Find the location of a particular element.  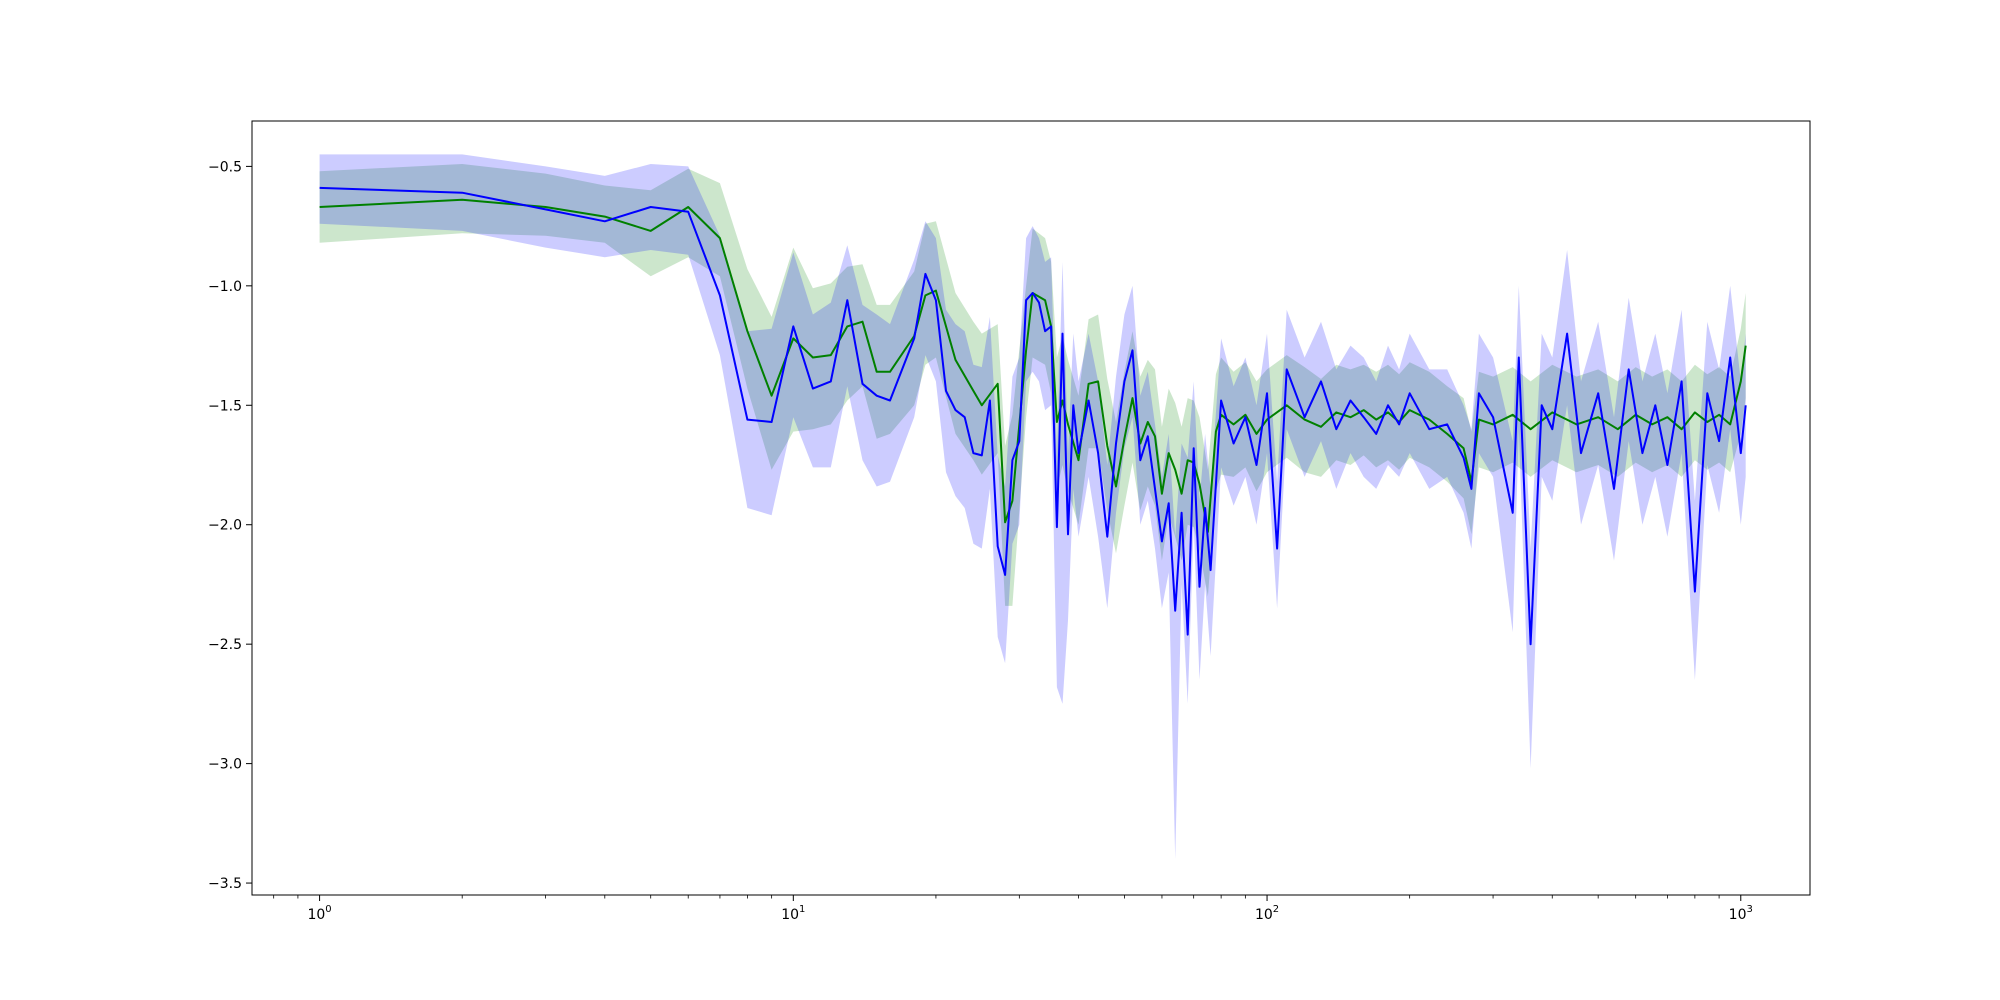

y-axis: −0.5 −1.0 −1.5 −2.0 −2.5 −3.0 −3.5 is located at coordinates (230, 525).